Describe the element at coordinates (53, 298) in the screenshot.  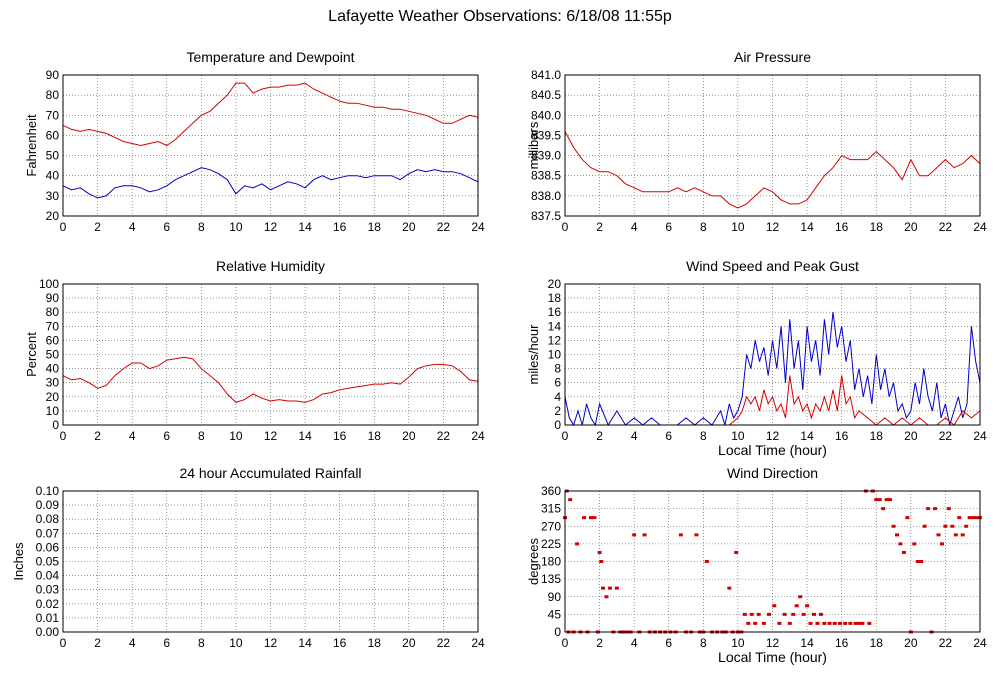
I see `humidity-y-tick-label: 90` at that location.